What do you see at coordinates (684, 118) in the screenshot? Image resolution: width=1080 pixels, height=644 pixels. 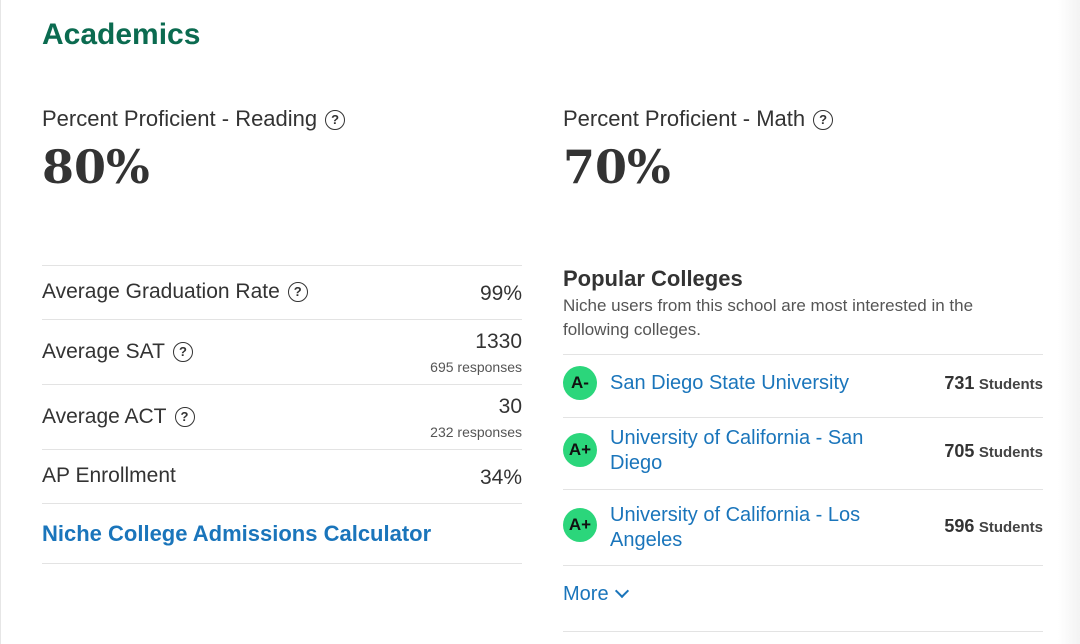 I see `math-proficiency-label-text: Percent Proficient - Math` at bounding box center [684, 118].